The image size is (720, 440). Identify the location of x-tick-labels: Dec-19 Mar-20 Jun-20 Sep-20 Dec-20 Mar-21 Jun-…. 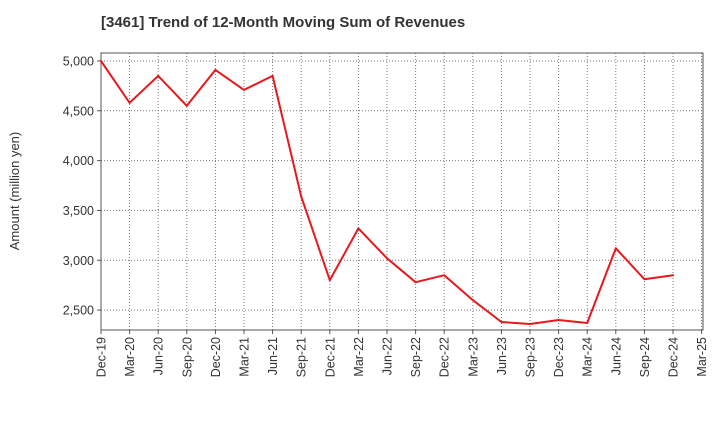
(402, 353).